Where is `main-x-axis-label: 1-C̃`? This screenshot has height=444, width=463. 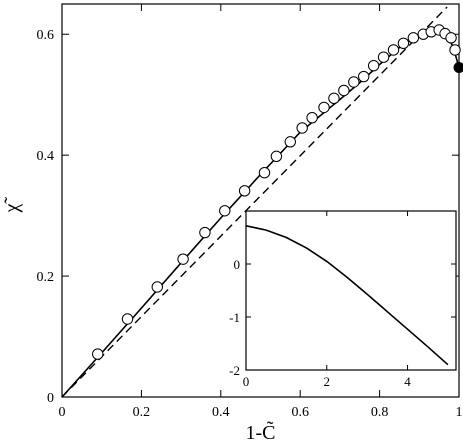
main-x-axis-label: 1-C̃ is located at coordinates (261, 432).